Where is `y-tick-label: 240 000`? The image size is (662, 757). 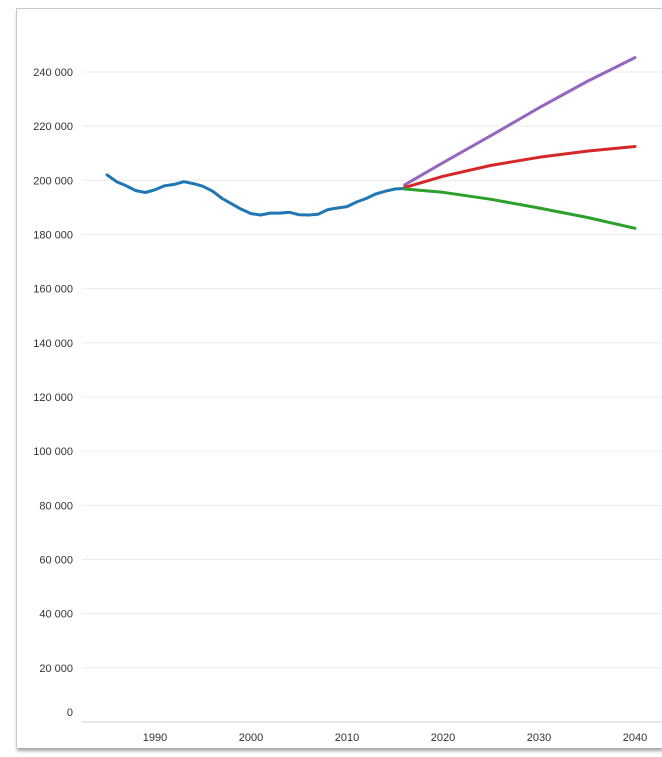
y-tick-label: 240 000 is located at coordinates (53, 73).